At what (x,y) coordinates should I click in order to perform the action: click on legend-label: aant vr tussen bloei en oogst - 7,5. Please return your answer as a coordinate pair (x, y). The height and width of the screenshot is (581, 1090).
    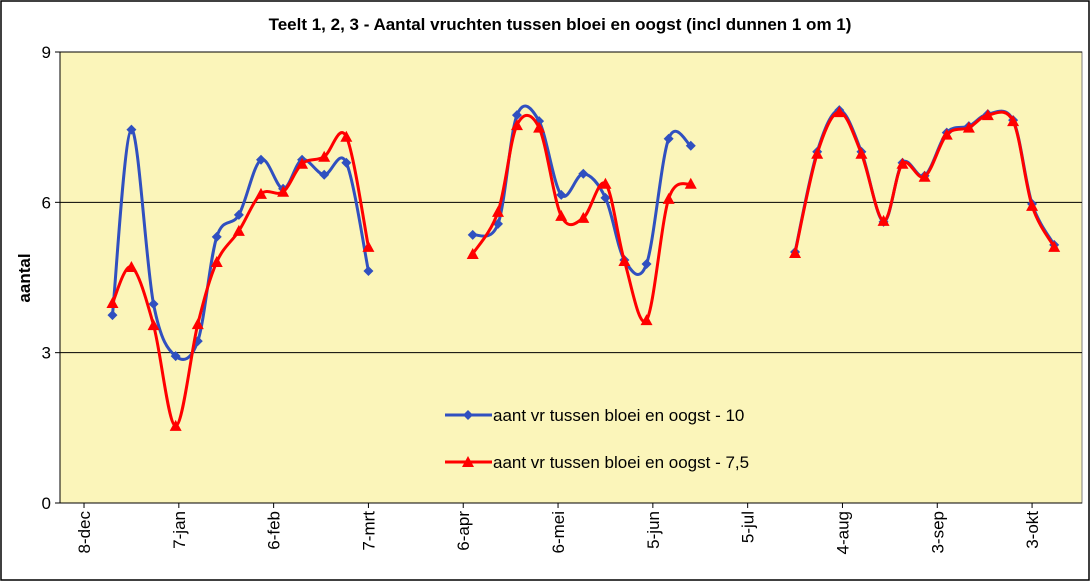
    Looking at the image, I should click on (621, 462).